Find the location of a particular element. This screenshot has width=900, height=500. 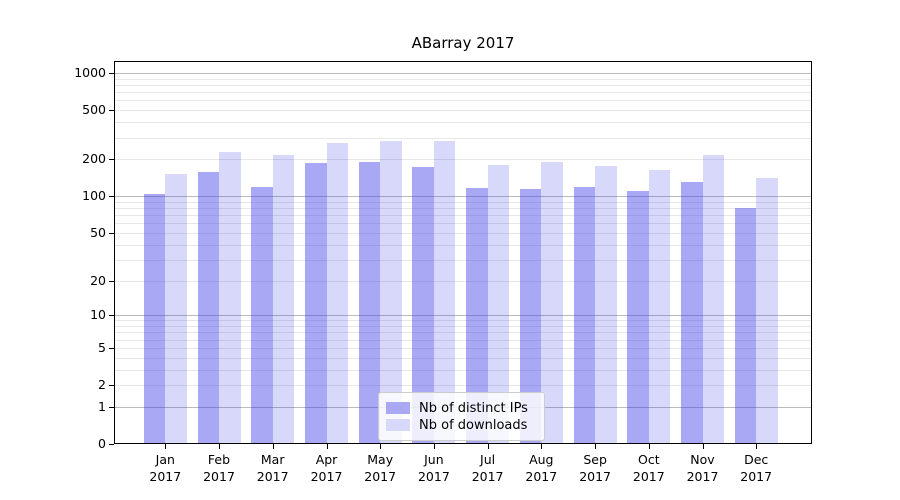

legend-item-downloads: Nb of downloads is located at coordinates (461, 425).